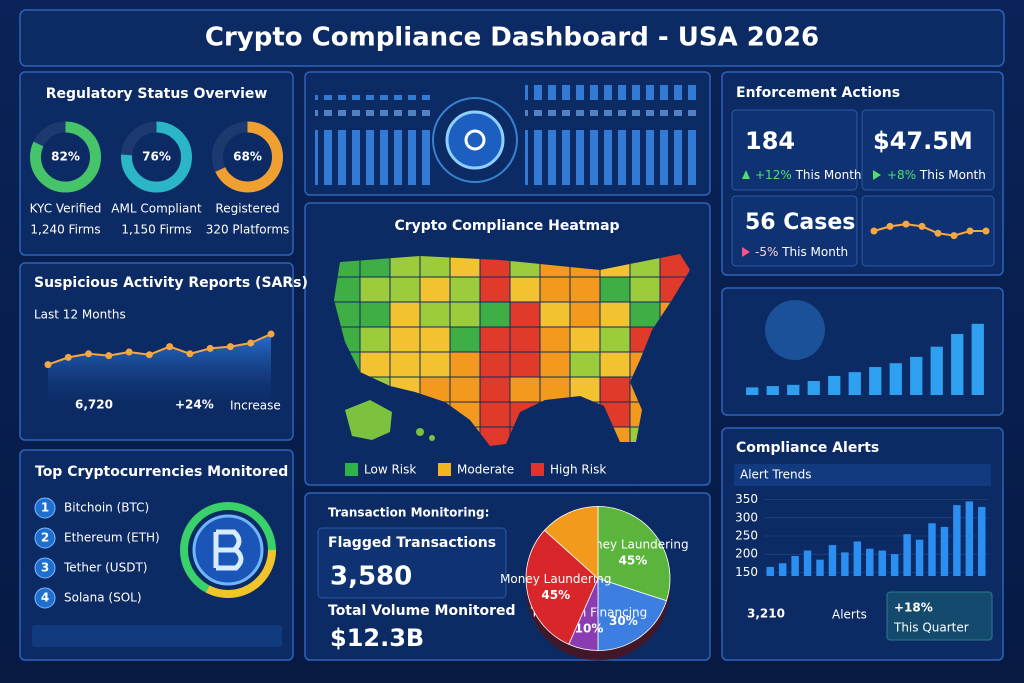 This screenshot has height=683, width=1024. Describe the element at coordinates (106, 508) in the screenshot. I see `crypto-name: Bitchoin (BTC)` at that location.